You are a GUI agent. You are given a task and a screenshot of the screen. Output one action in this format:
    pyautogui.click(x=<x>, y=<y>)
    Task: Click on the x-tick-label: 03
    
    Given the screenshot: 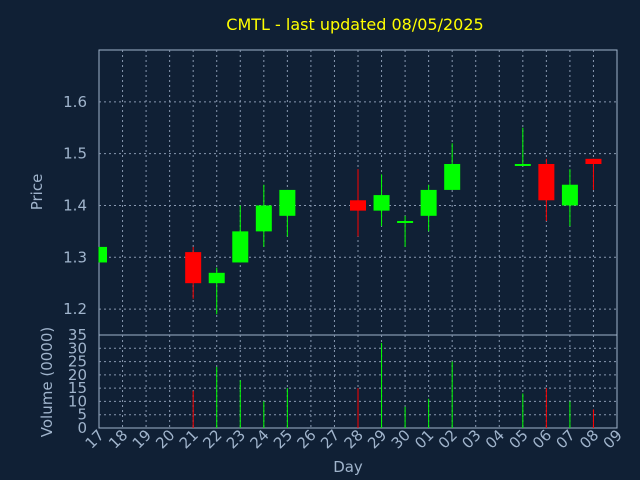 What is the action you would take?
    pyautogui.click(x=471, y=439)
    